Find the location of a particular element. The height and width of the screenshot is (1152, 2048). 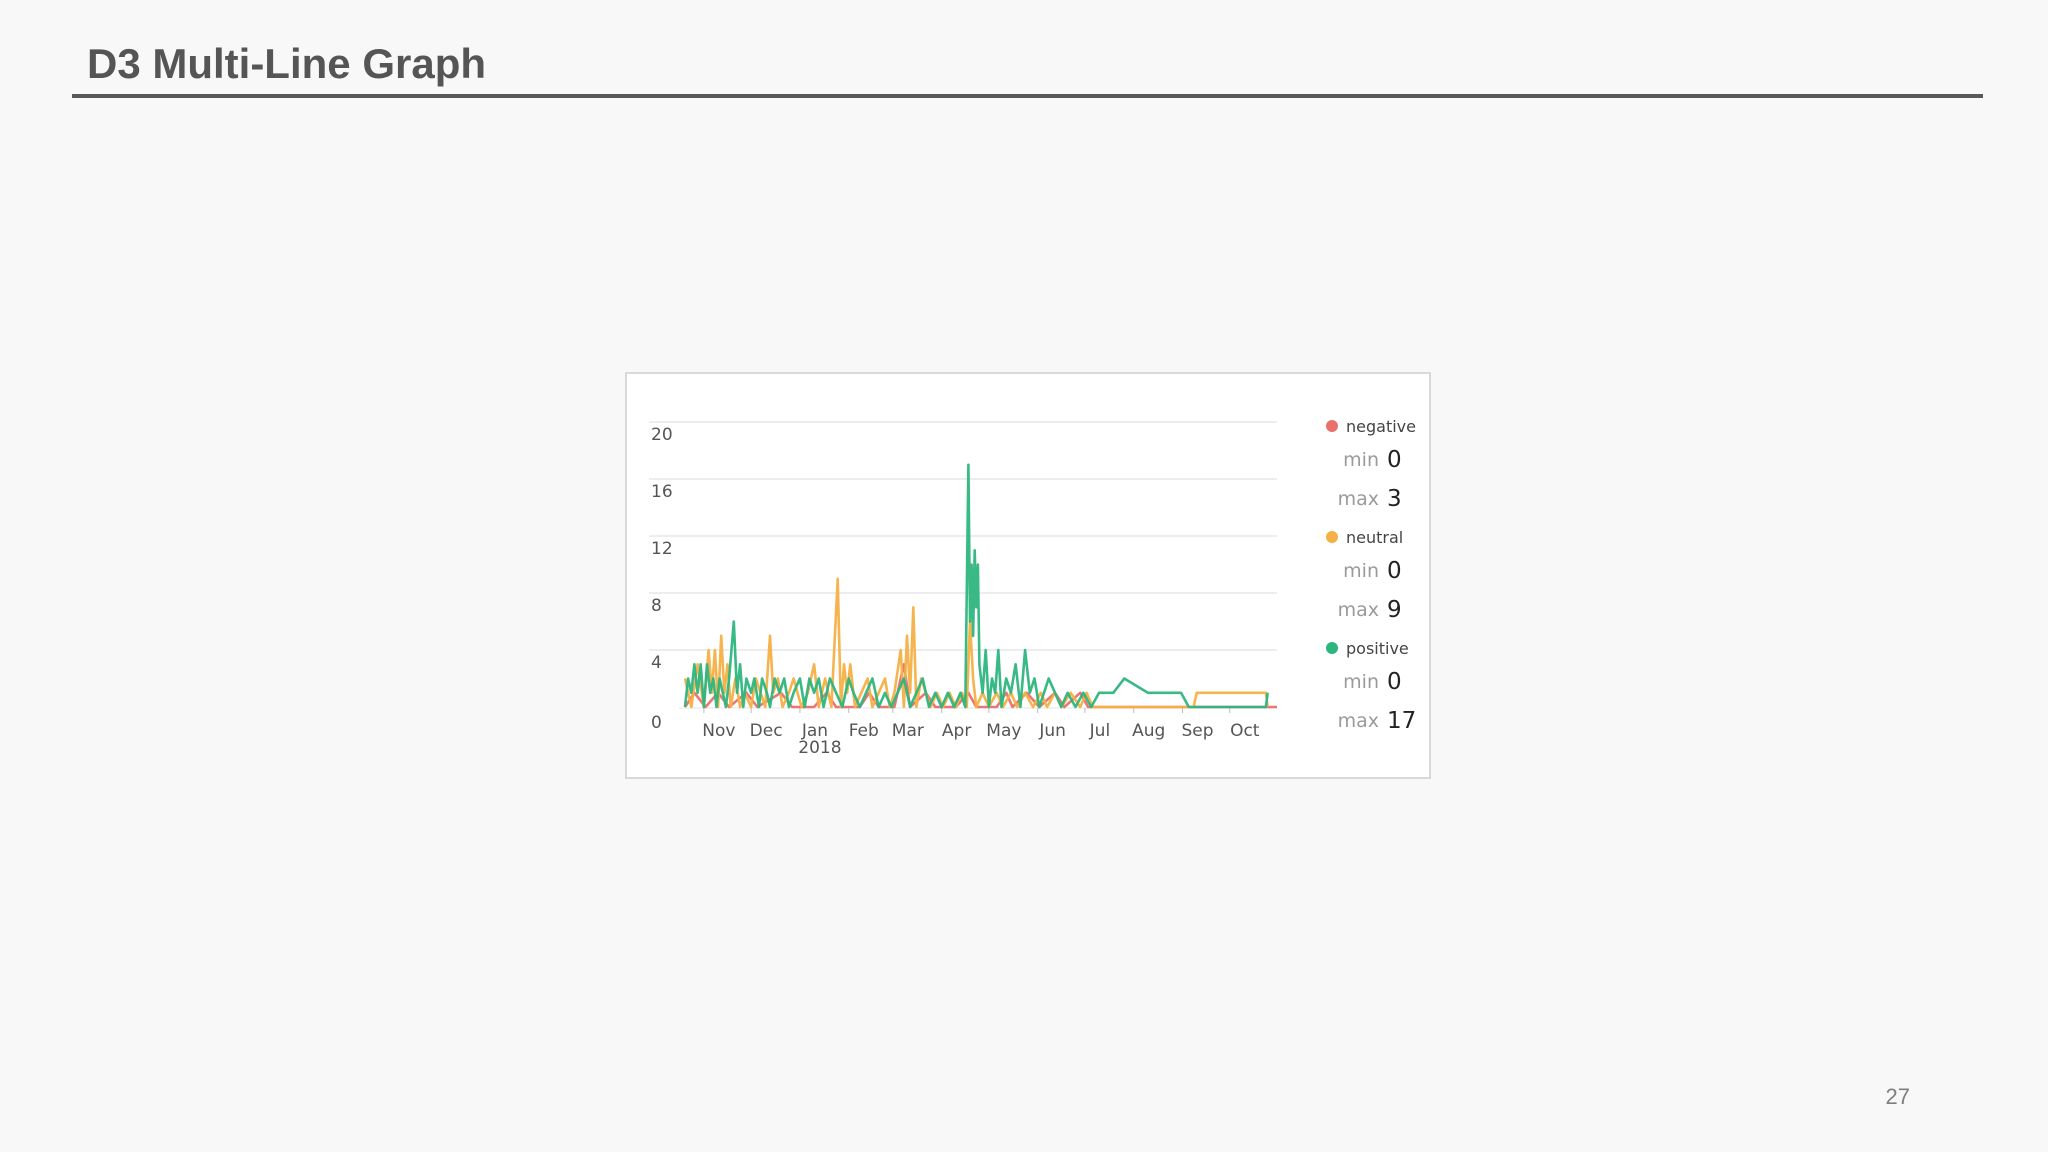

x-tick-label: Jul is located at coordinates (1100, 731).